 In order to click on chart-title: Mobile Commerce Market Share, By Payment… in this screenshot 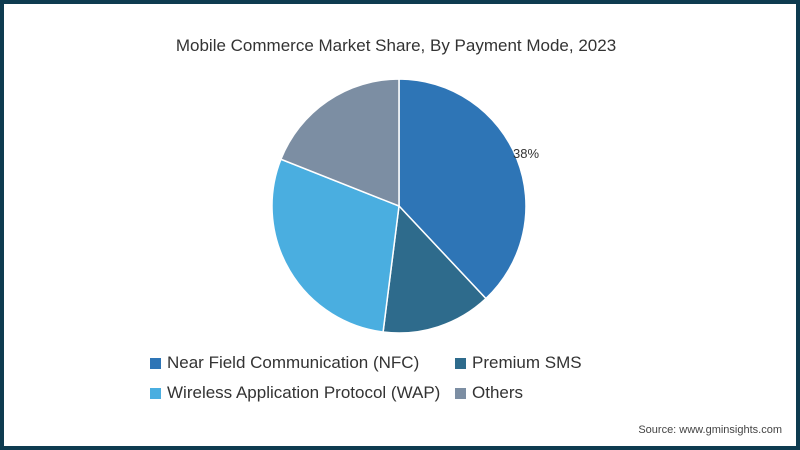, I will do `click(396, 45)`.